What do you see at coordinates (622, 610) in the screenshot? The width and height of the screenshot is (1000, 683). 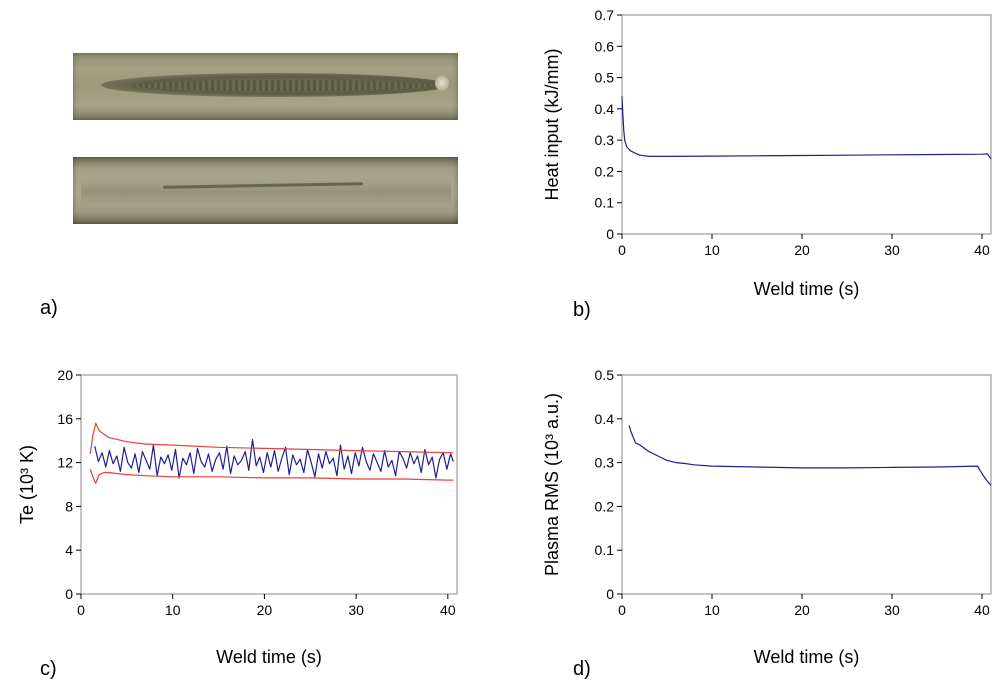 I see `chart-d-xtick-label: 0` at bounding box center [622, 610].